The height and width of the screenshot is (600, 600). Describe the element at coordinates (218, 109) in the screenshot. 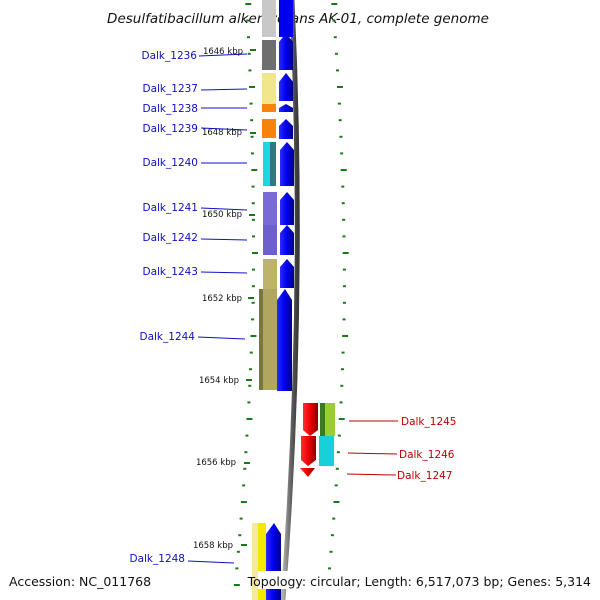

I see `gene-dalk-1238: Dalk_1238` at that location.